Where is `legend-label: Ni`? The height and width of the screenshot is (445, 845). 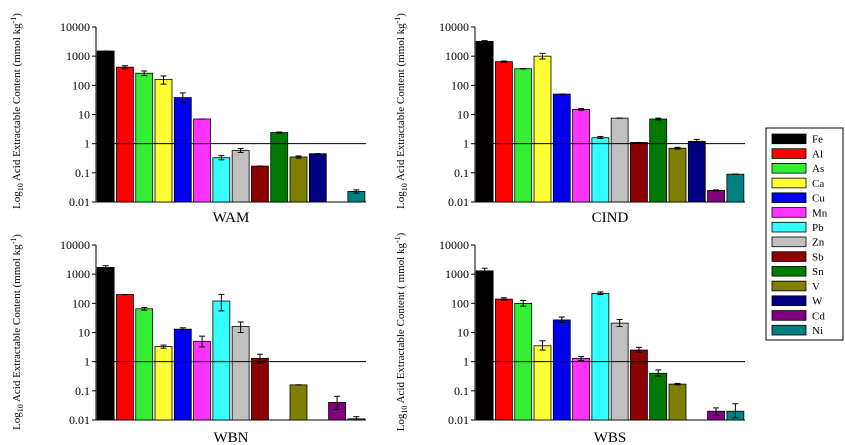
legend-label: Ni is located at coordinates (817, 331).